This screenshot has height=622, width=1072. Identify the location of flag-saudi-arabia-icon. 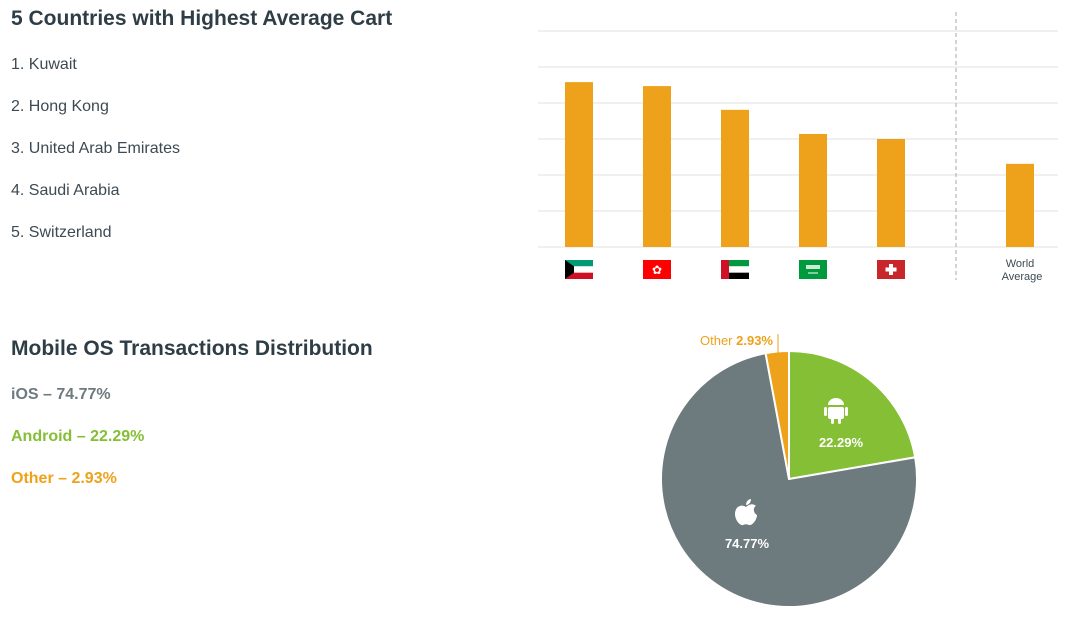
(813, 269).